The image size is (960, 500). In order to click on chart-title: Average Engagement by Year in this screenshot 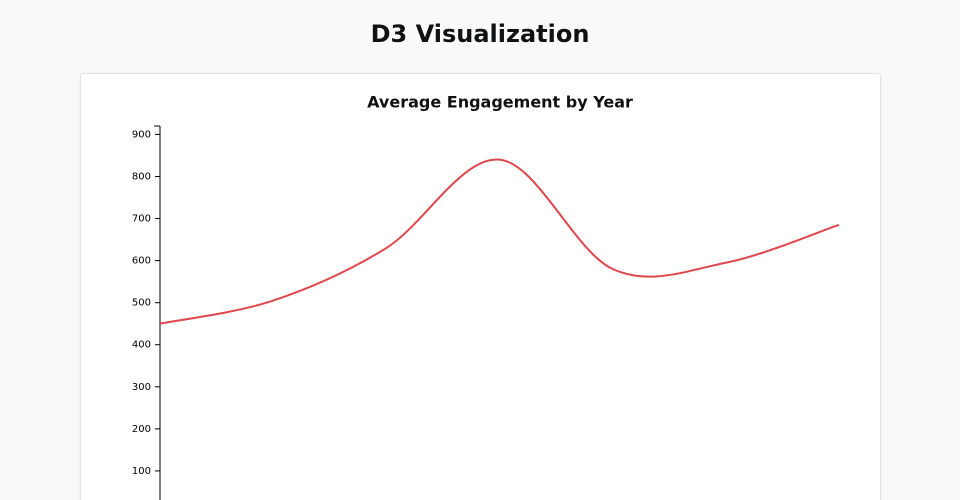, I will do `click(500, 102)`.